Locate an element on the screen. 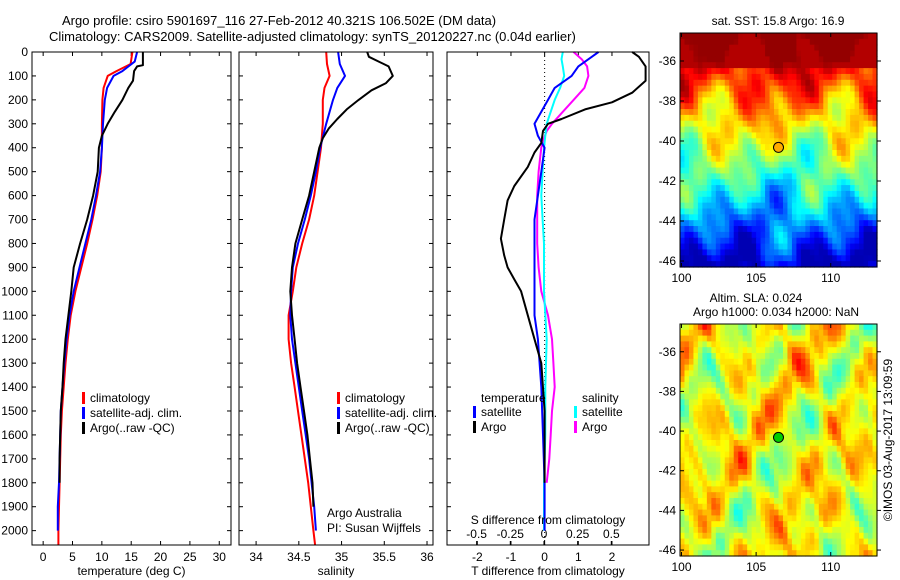 This screenshot has height=580, width=900. x-tick-label: 34 is located at coordinates (256, 557).